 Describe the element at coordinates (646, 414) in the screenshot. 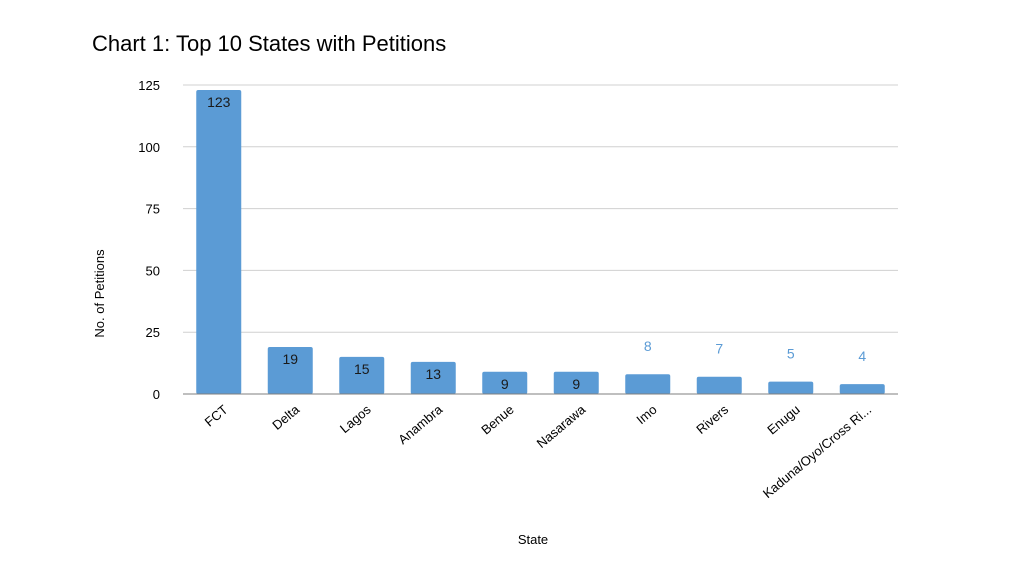

I see `x-tick-label: Imo` at that location.